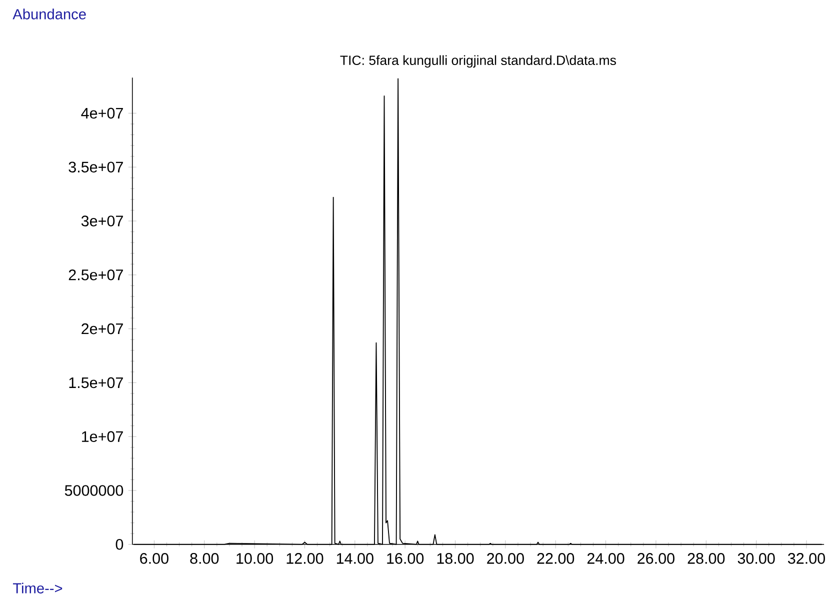 The image size is (830, 604). Describe the element at coordinates (154, 558) in the screenshot. I see `x-tick-label: 6.00` at that location.